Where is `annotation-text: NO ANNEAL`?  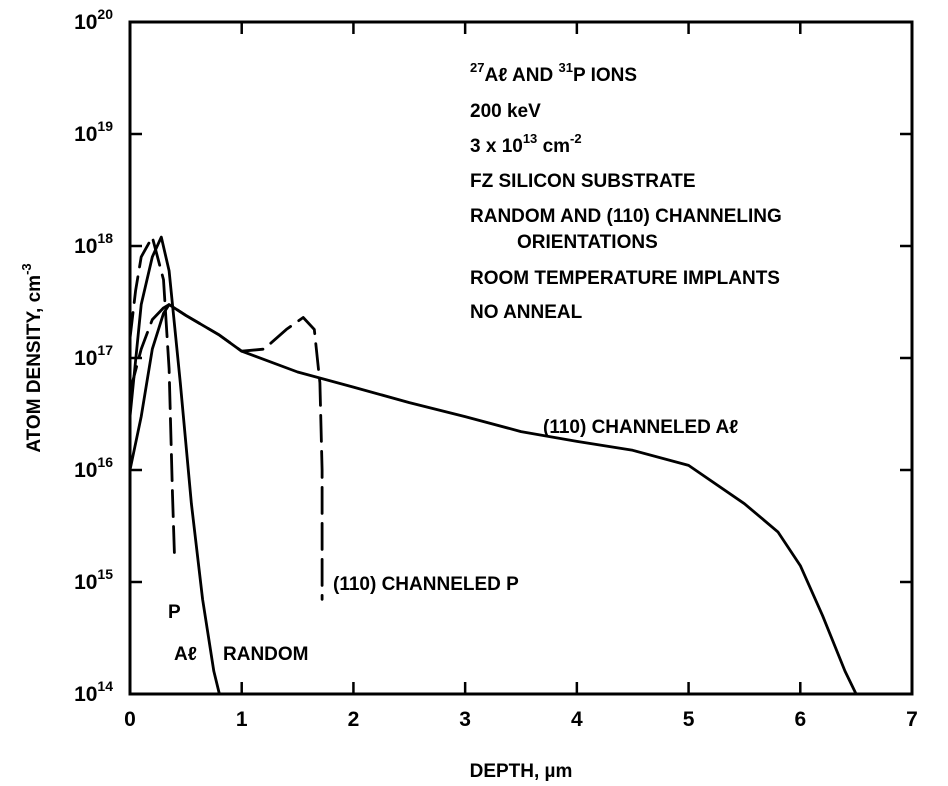 annotation-text: NO ANNEAL is located at coordinates (526, 312).